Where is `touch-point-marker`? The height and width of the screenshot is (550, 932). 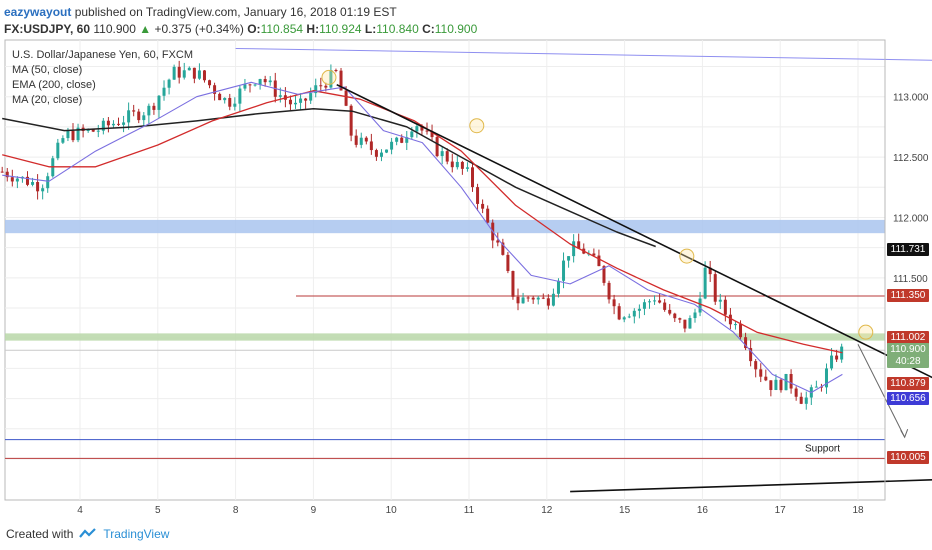 touch-point-marker is located at coordinates (477, 126).